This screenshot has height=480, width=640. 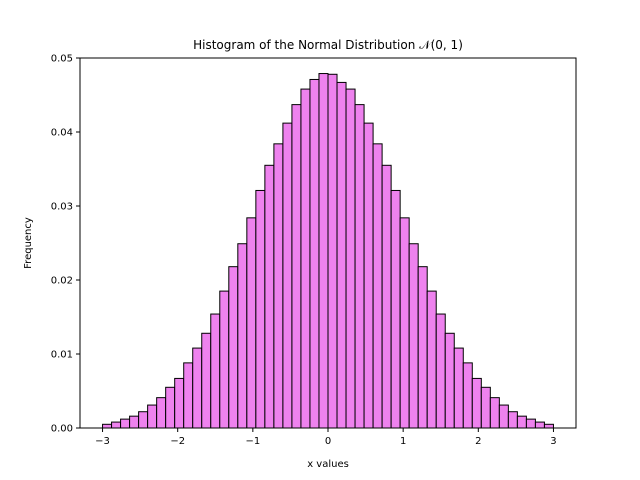 I want to click on x-axis-ticks: −3 −2 −1 0 1 2 3, so click(x=326, y=437).